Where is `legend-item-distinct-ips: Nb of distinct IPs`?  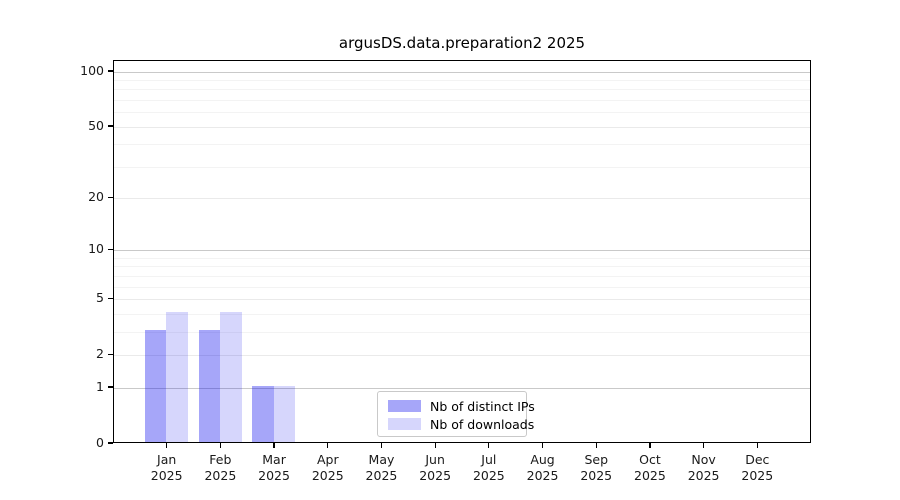
legend-item-distinct-ips: Nb of distinct IPs is located at coordinates (456, 406).